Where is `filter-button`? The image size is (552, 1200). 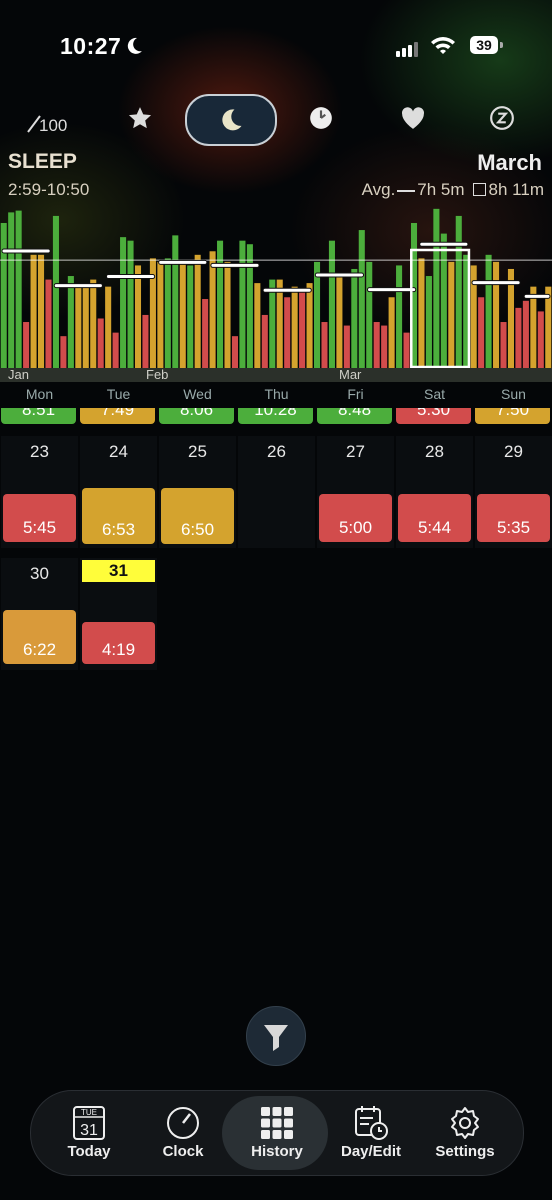
filter-button is located at coordinates (276, 1036).